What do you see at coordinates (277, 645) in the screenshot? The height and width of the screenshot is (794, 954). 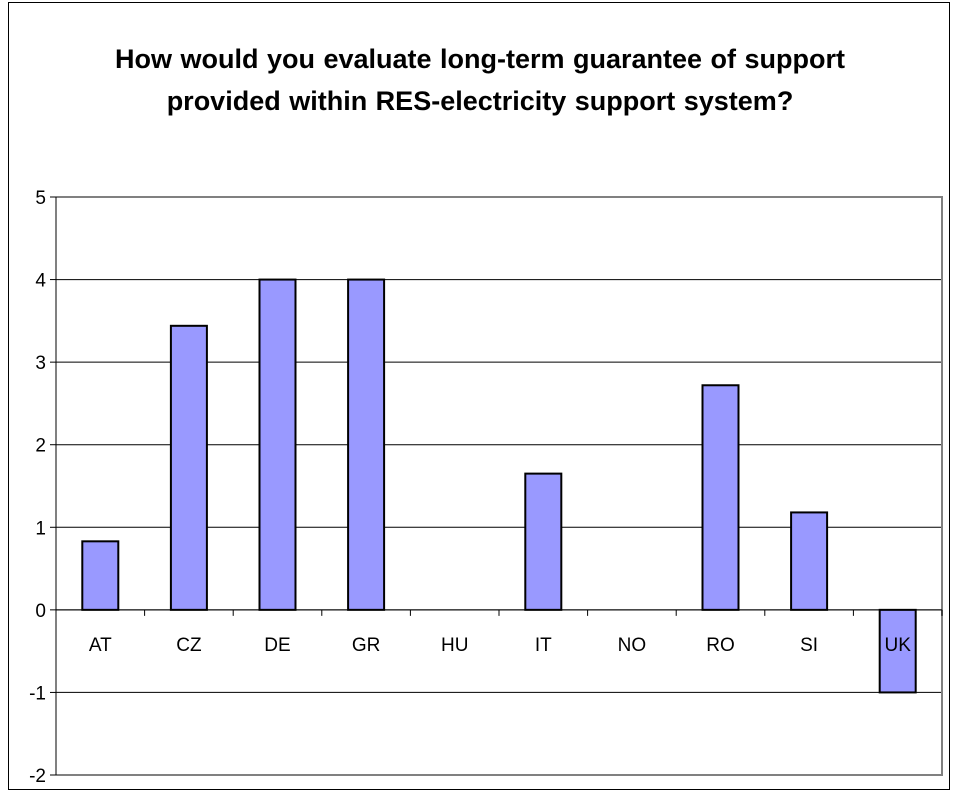 I see `x-tick-label: DE` at bounding box center [277, 645].